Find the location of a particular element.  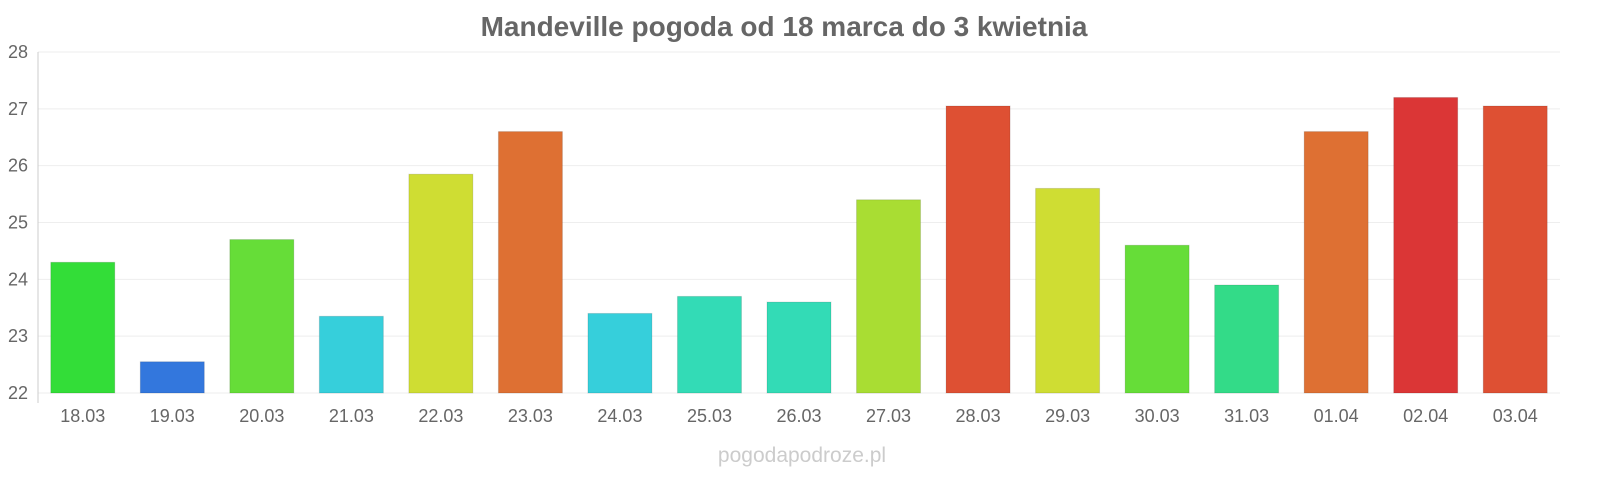

bar-23.03 is located at coordinates (530, 262).